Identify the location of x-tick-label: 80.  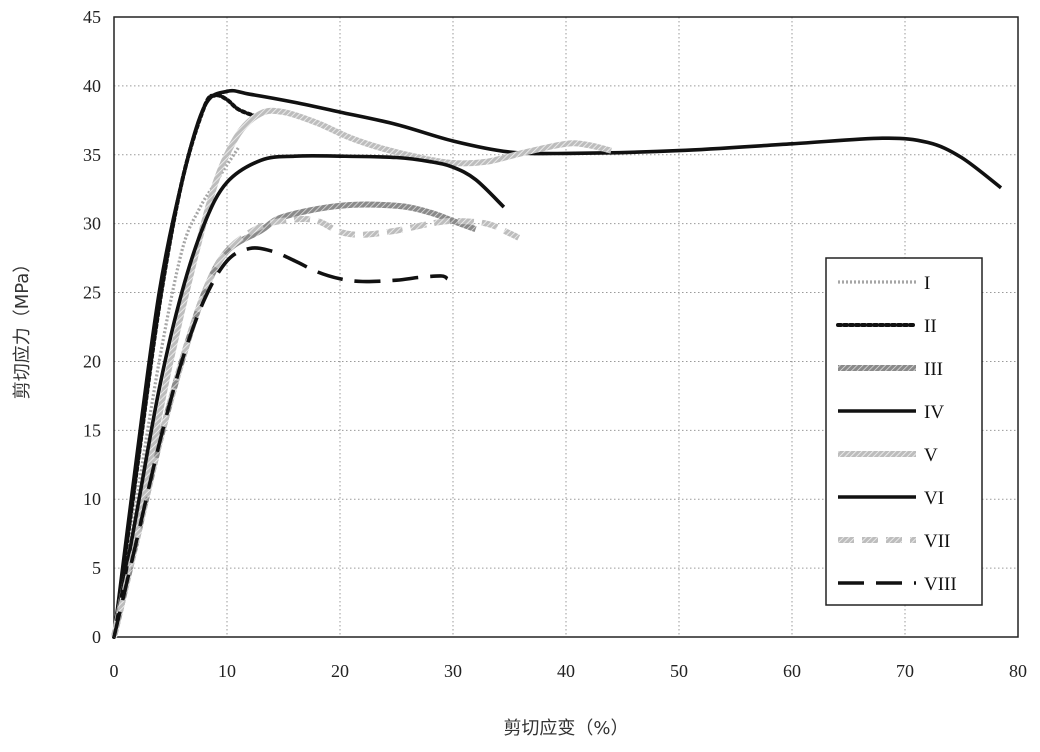
(1018, 671).